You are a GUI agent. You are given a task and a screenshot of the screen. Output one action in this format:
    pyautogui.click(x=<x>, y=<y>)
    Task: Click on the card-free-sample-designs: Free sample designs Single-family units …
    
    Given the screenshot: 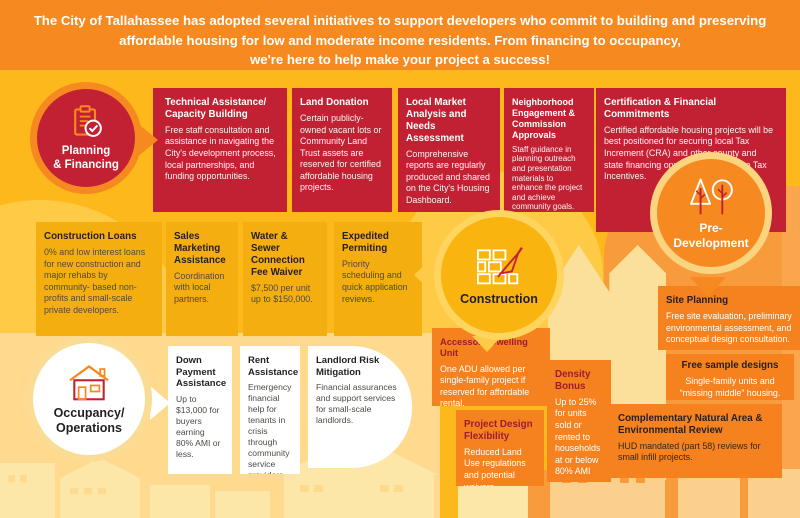 What is the action you would take?
    pyautogui.click(x=730, y=377)
    